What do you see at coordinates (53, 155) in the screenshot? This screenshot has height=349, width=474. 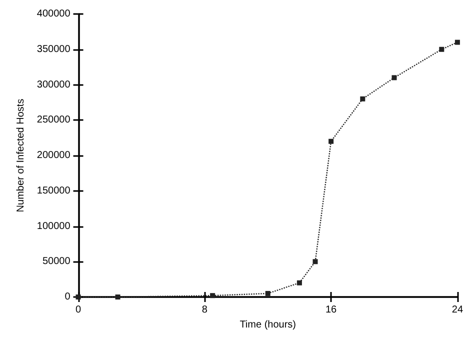 I see `y-tick-label: 200000` at bounding box center [53, 155].